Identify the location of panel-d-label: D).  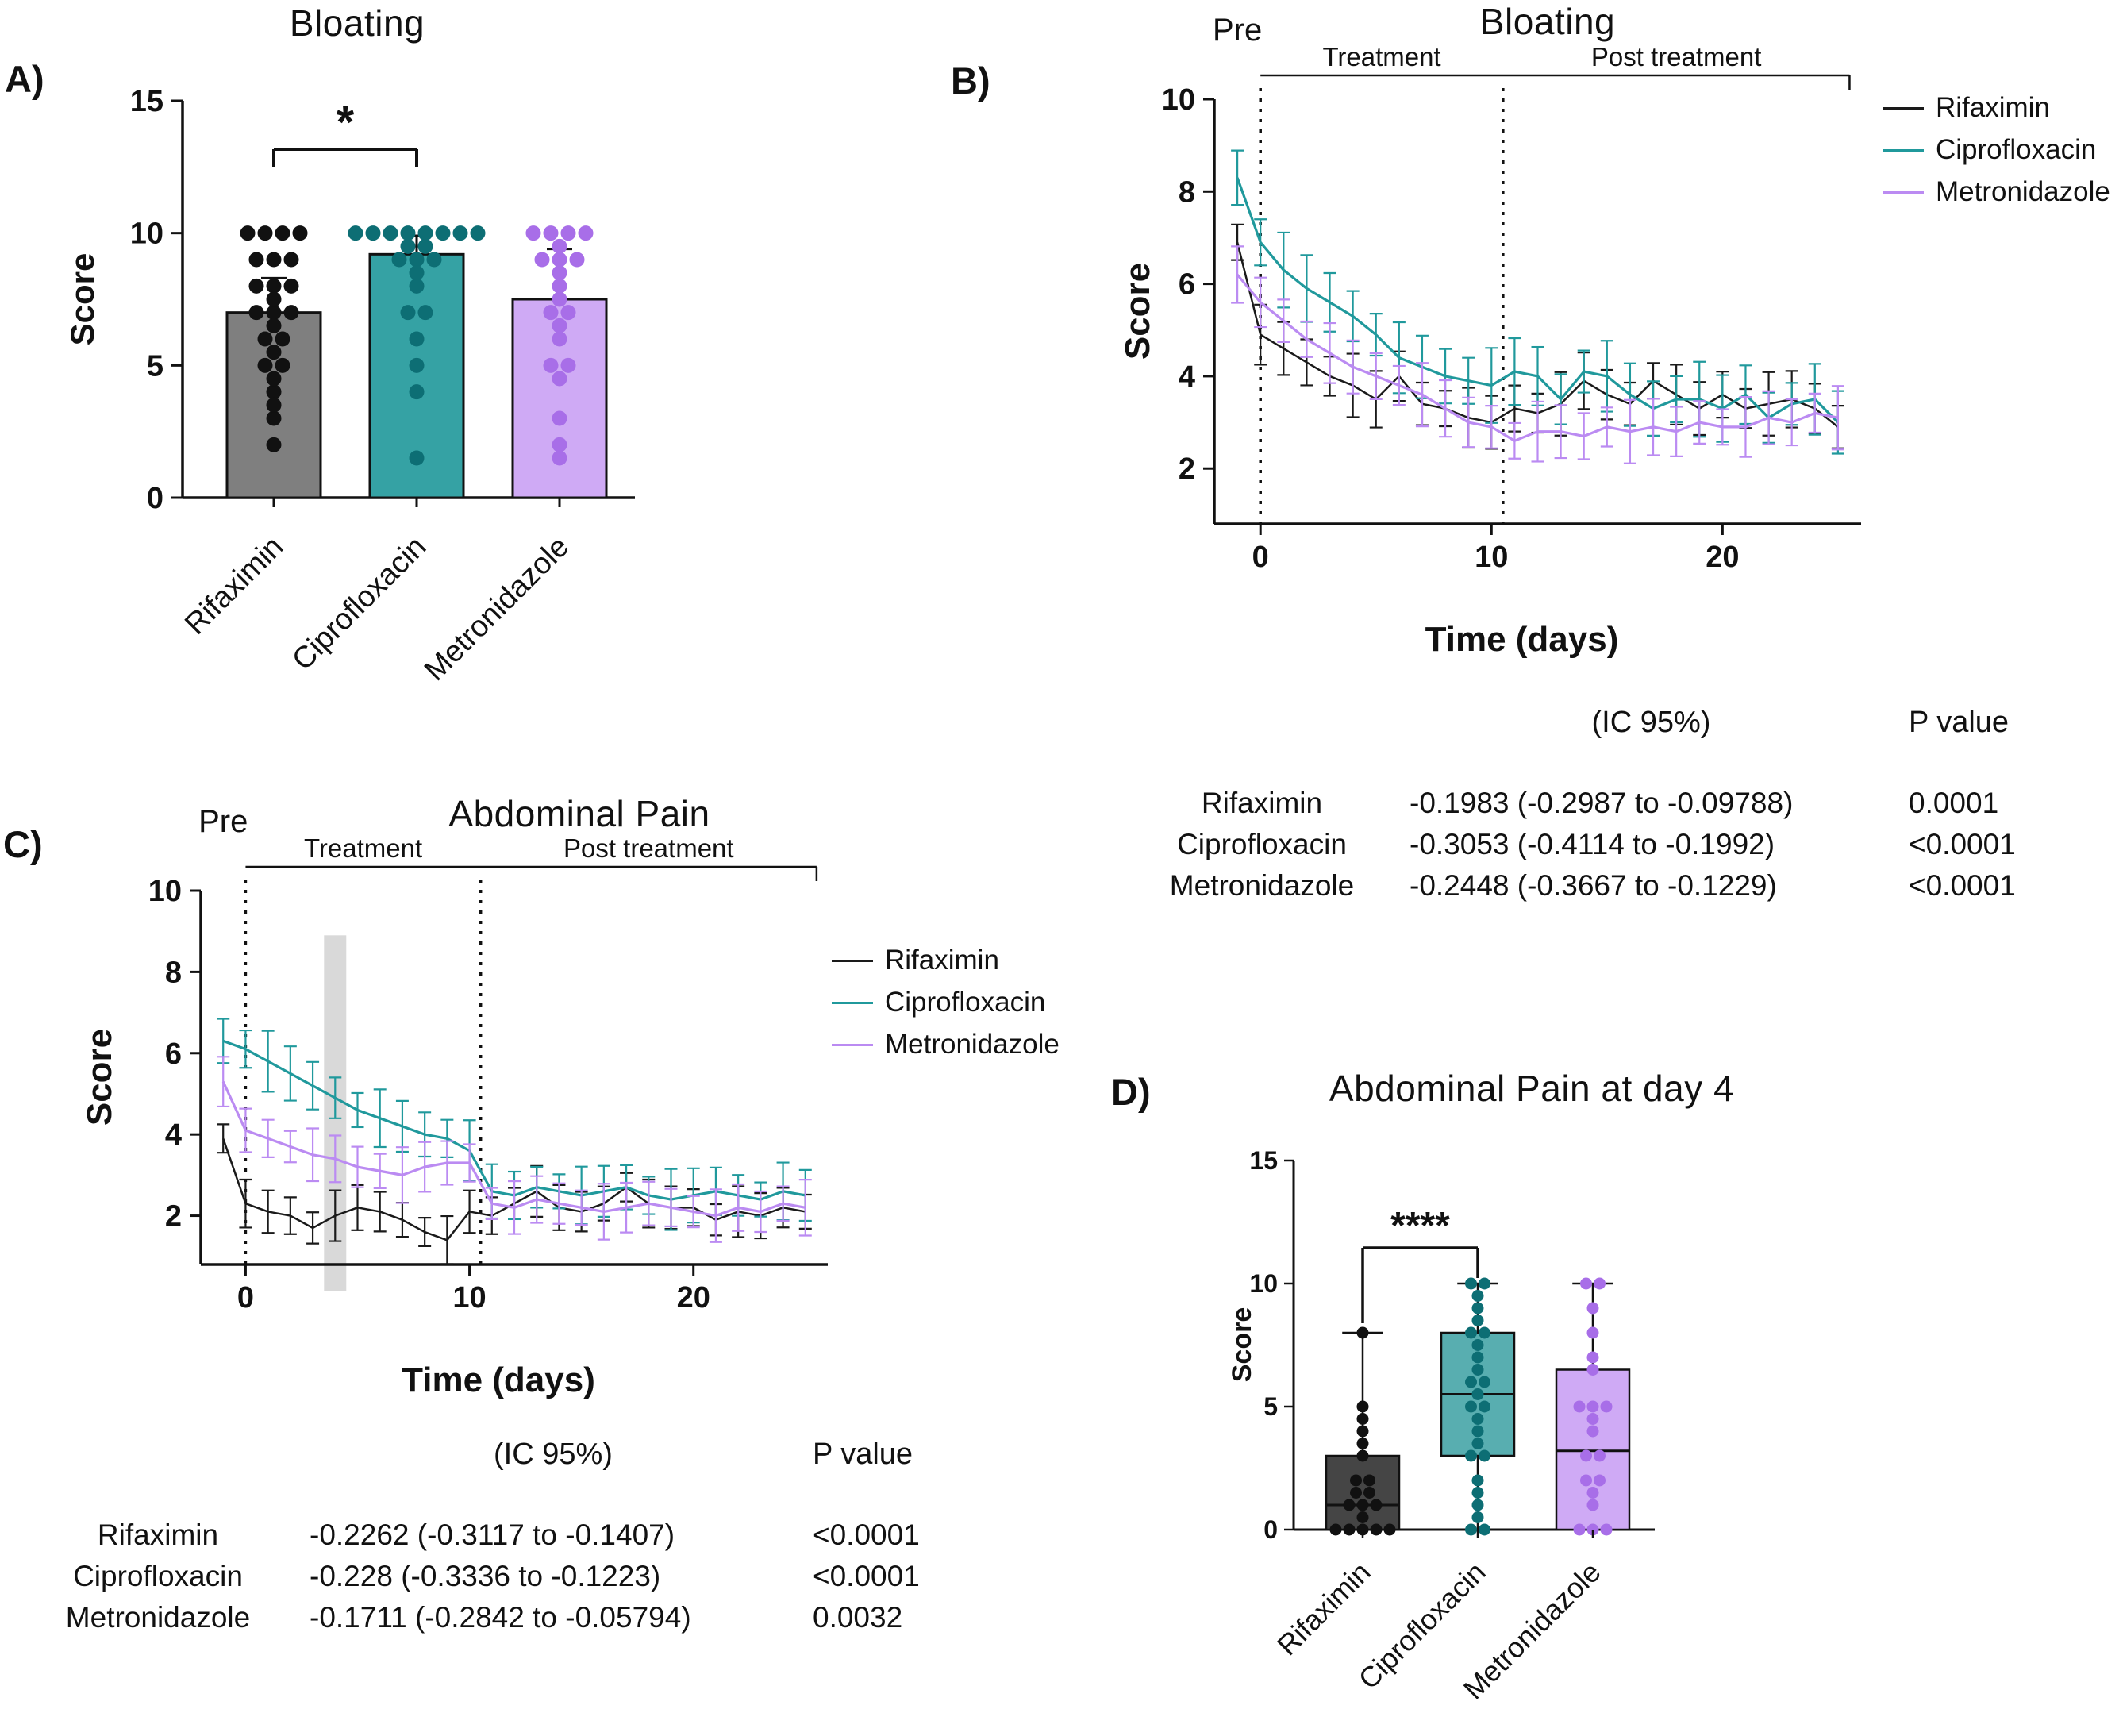
(1131, 1092).